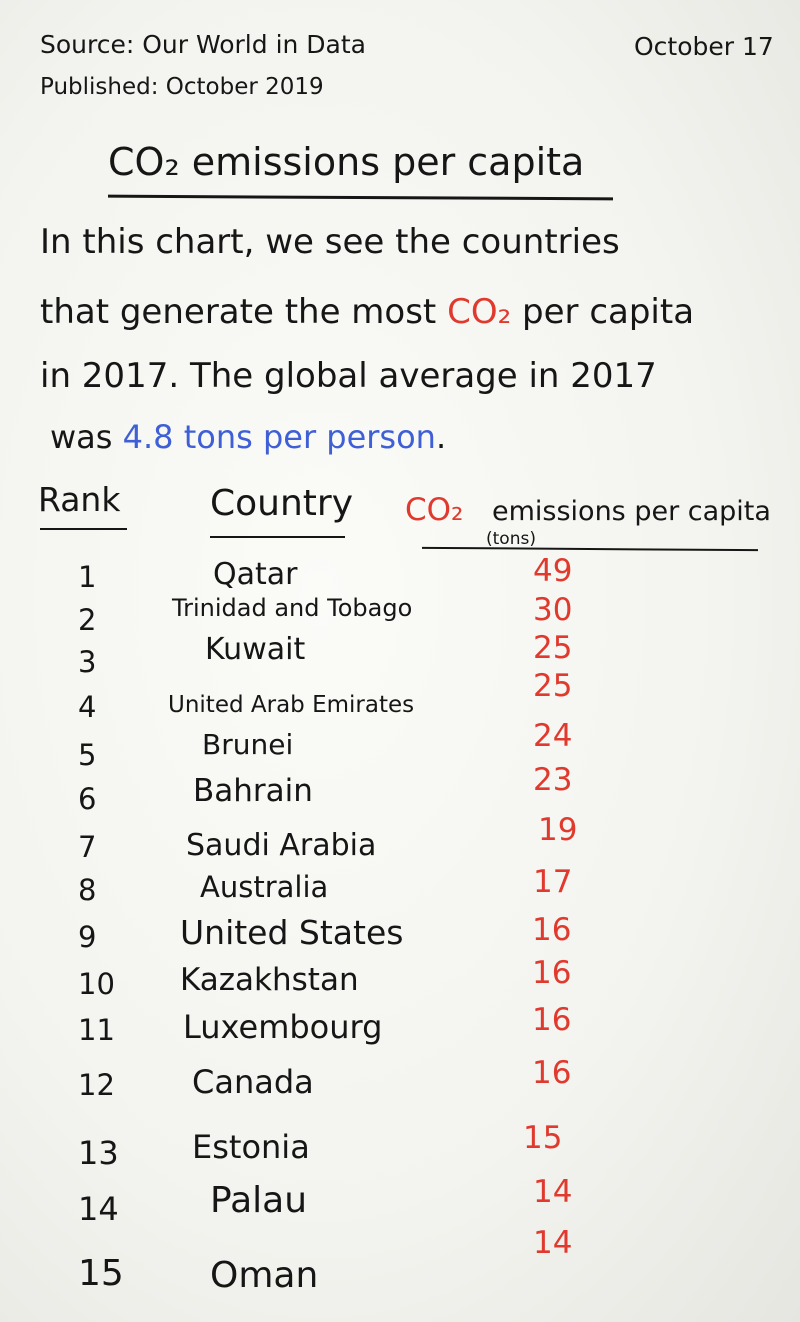  I want to click on row-value: 17, so click(553, 882).